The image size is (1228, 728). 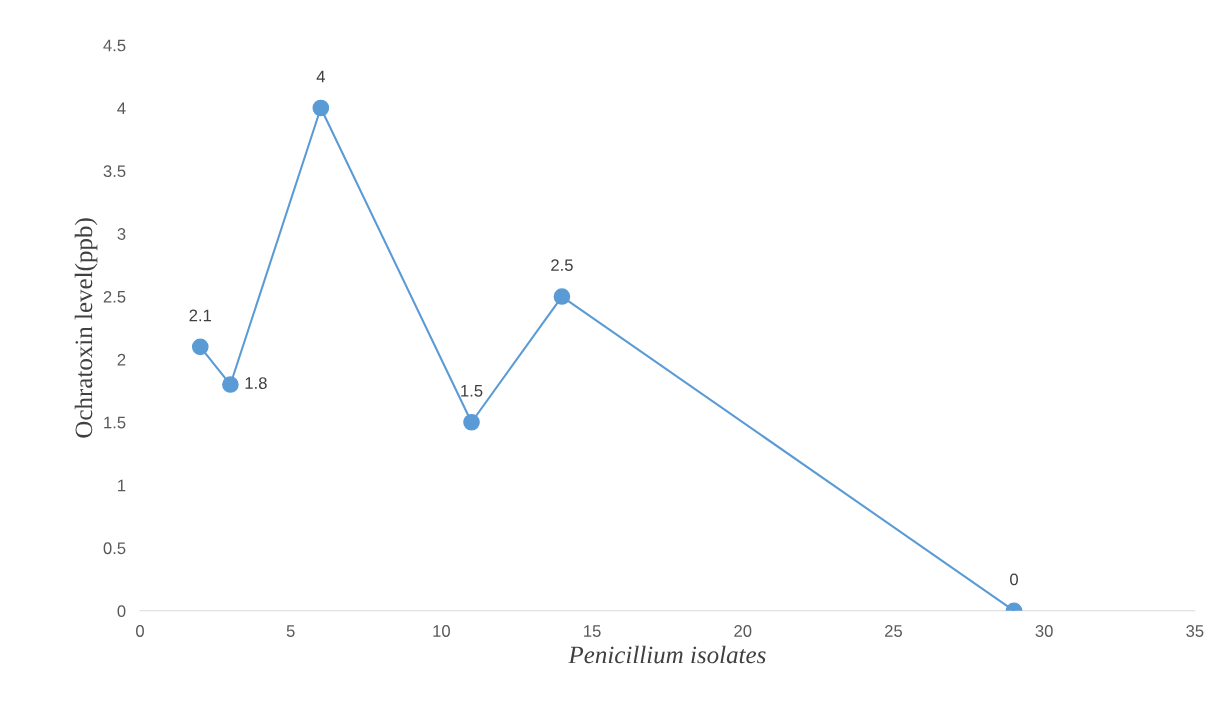 What do you see at coordinates (1195, 631) in the screenshot?
I see `x-tick-label: 35` at bounding box center [1195, 631].